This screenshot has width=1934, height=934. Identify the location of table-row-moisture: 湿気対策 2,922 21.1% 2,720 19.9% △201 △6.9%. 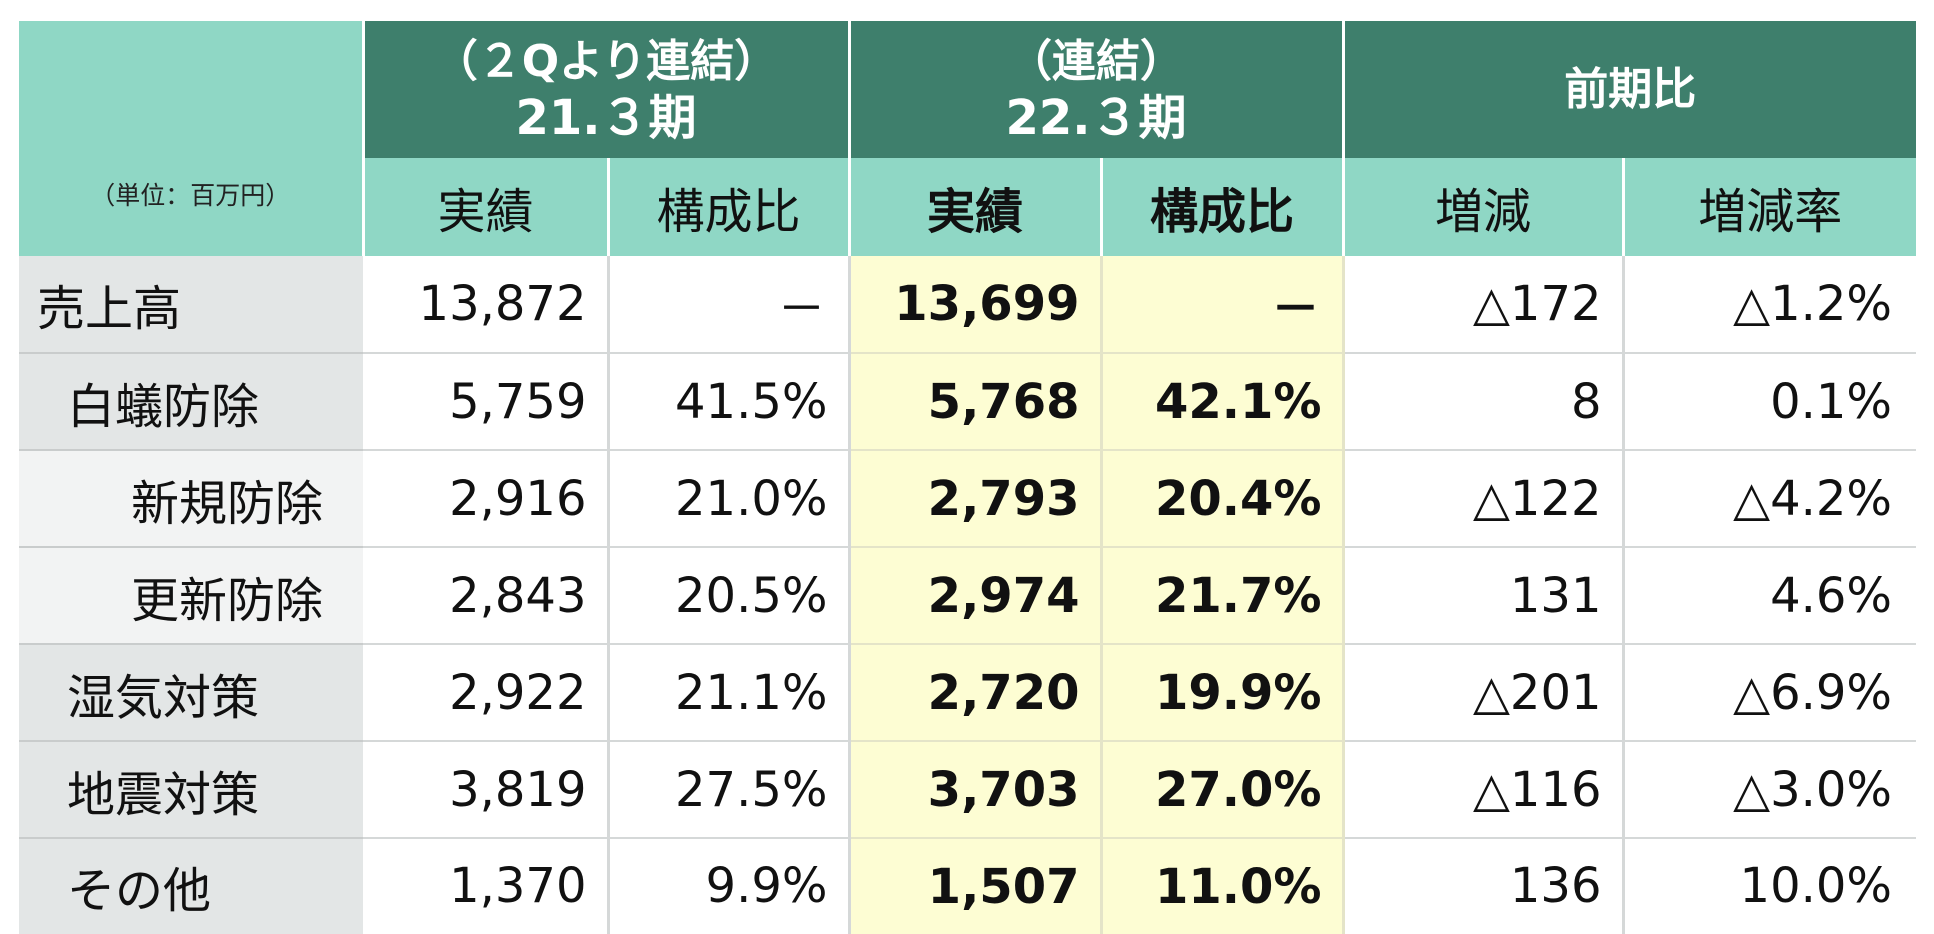
(968, 693).